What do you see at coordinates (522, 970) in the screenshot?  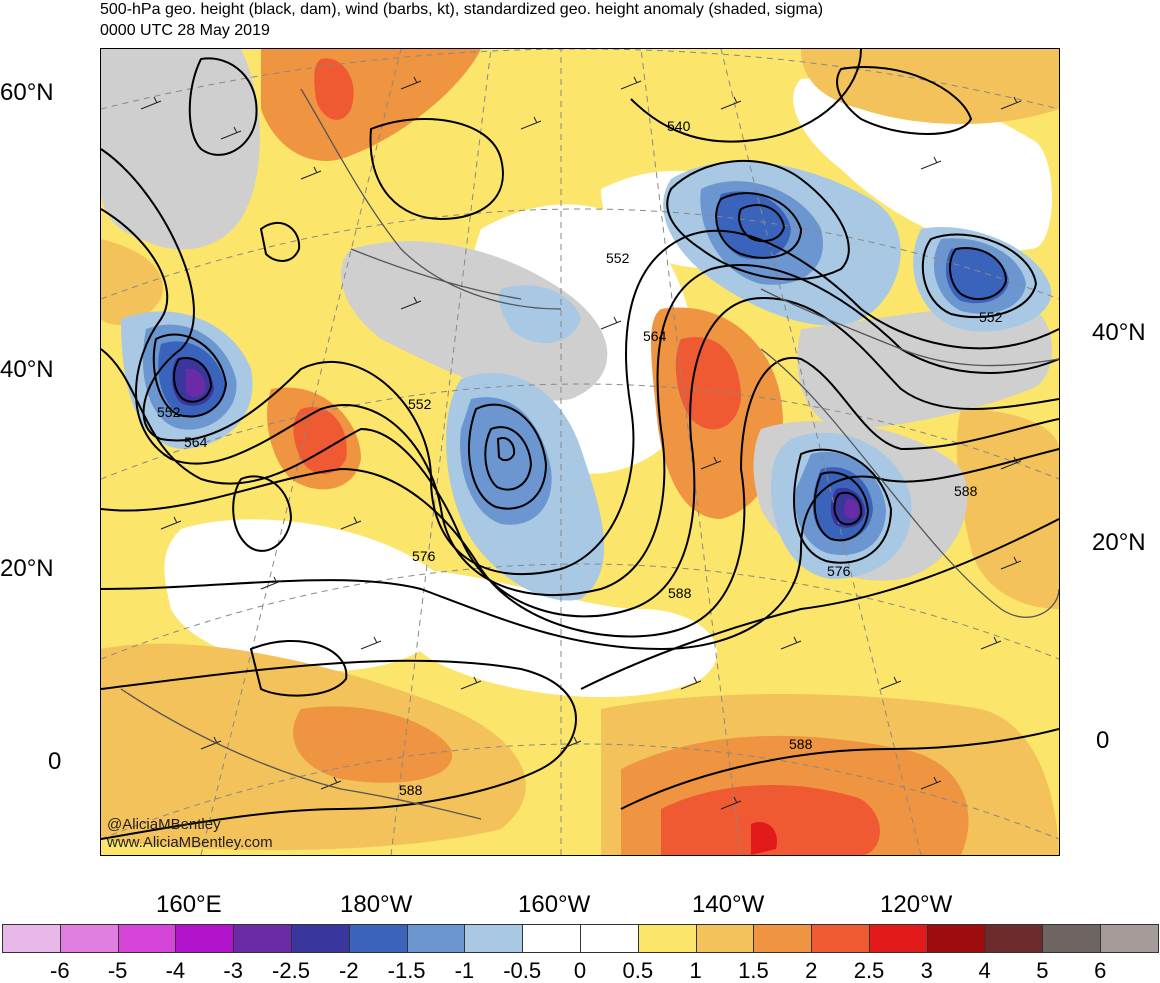 I see `colorbar-label: -0.5` at bounding box center [522, 970].